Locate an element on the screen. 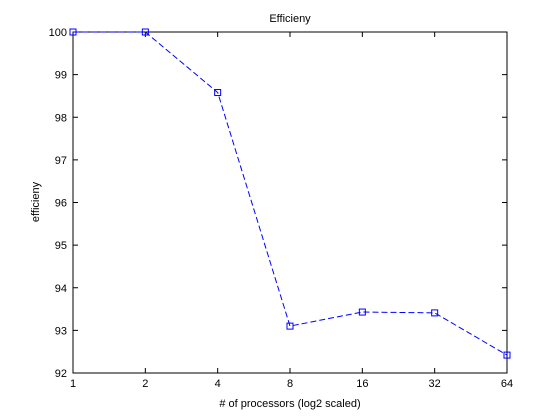 The height and width of the screenshot is (420, 560). x-tick-label: 2 is located at coordinates (145, 384).